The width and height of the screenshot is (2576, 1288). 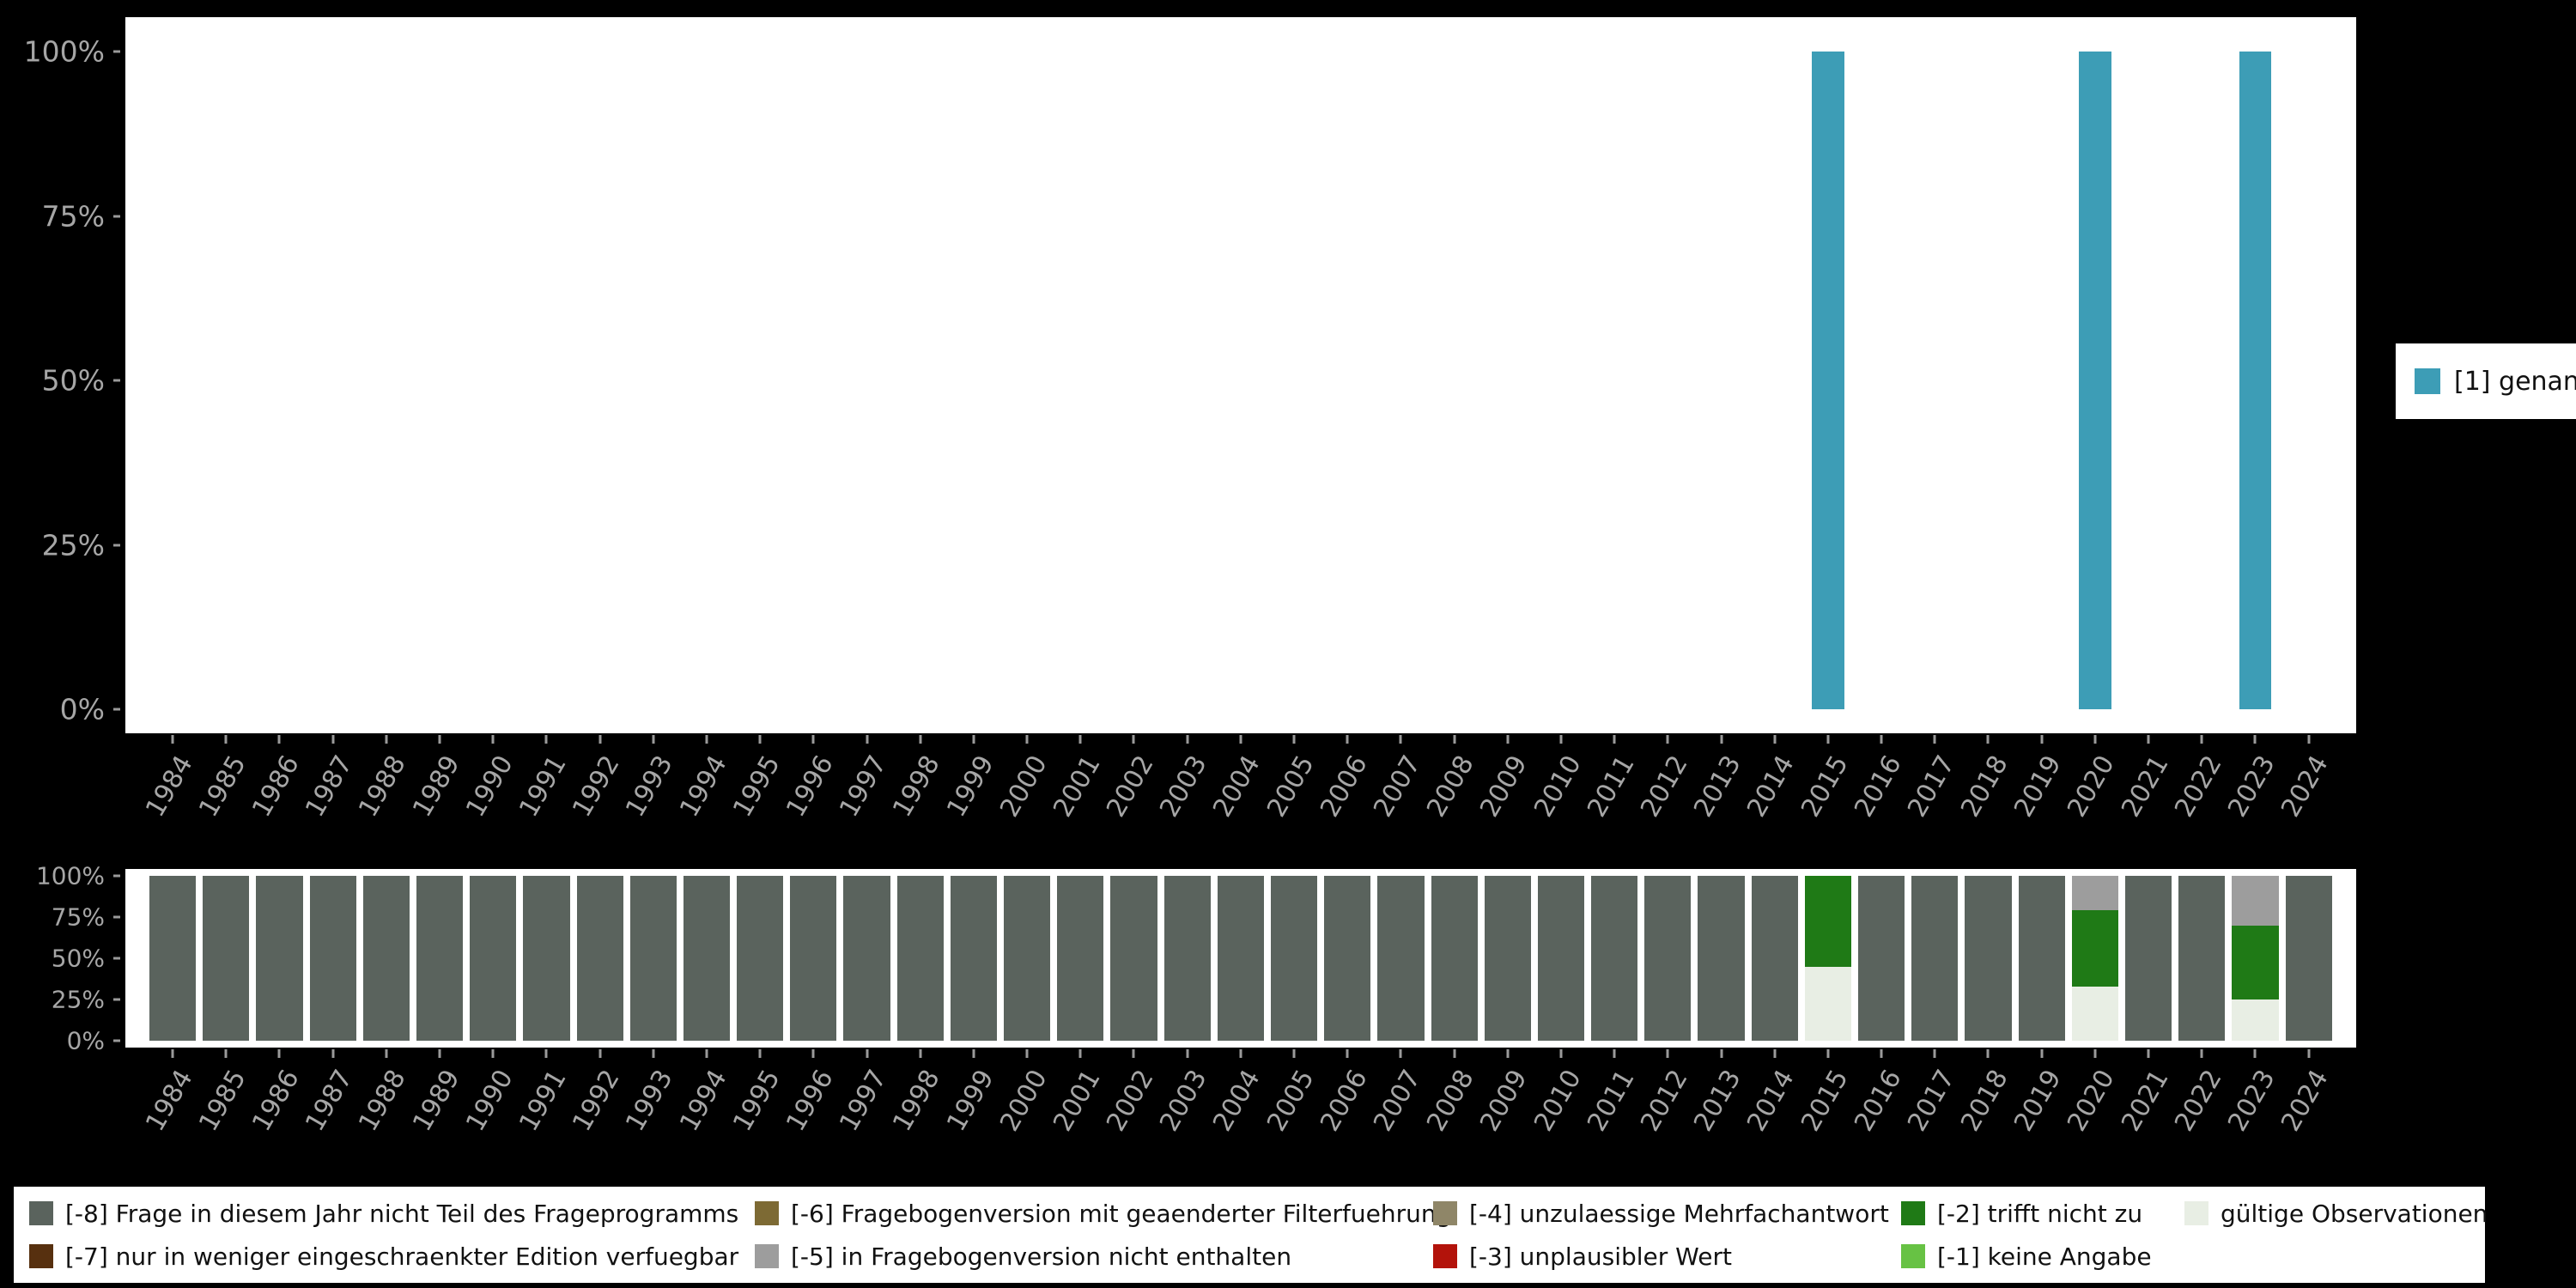 I want to click on x-axis-slot: 2005, so click(x=1291, y=799).